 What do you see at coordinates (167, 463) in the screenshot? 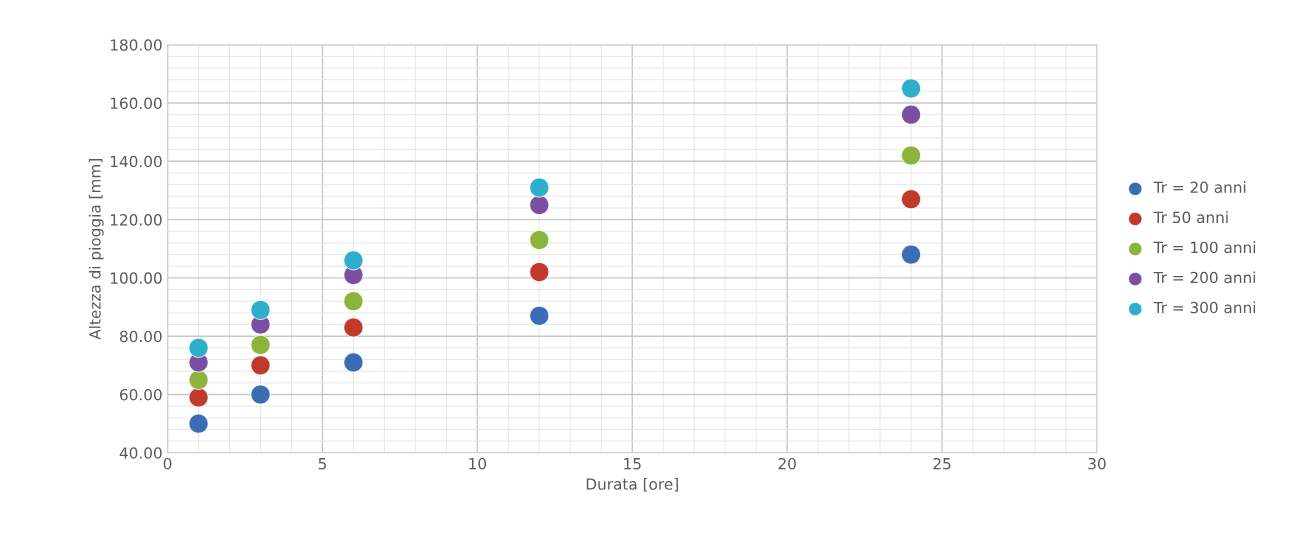
I see `x-tick-label: 0` at bounding box center [167, 463].